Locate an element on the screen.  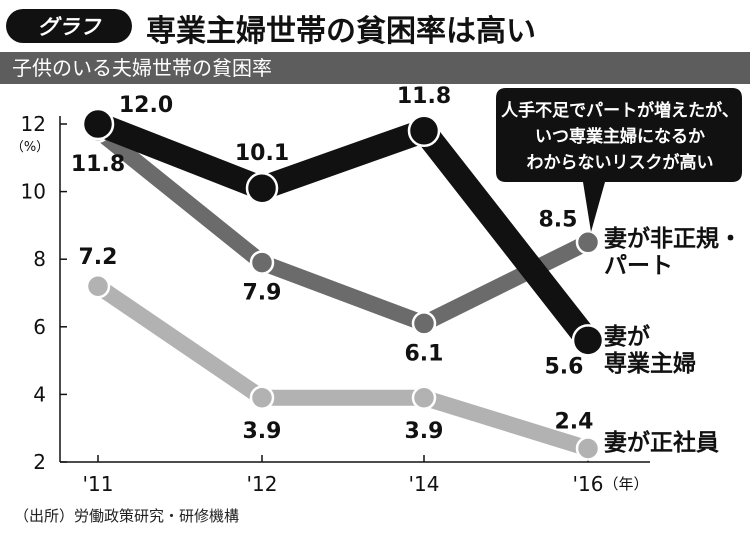
x-tick-label: '12 is located at coordinates (262, 484).